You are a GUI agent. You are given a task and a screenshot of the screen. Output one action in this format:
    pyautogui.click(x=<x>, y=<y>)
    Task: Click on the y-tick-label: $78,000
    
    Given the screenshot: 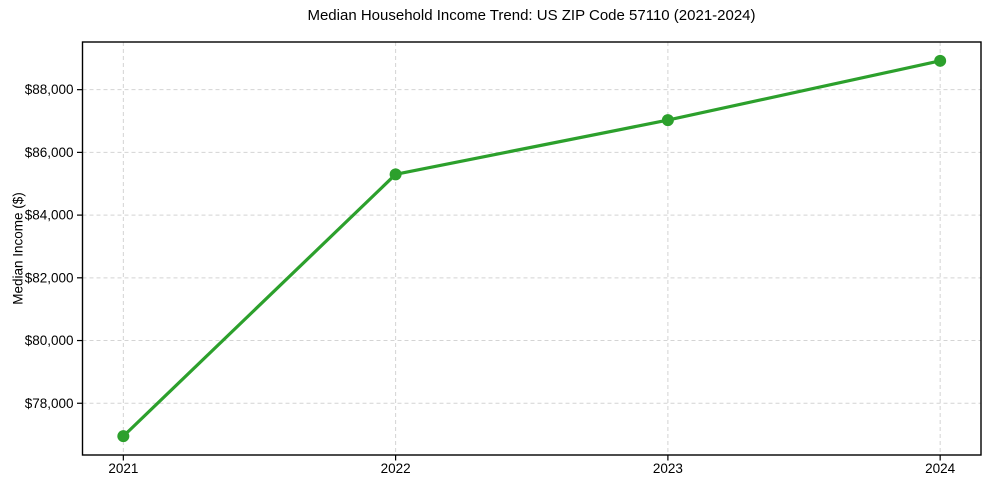 What is the action you would take?
    pyautogui.click(x=49, y=403)
    